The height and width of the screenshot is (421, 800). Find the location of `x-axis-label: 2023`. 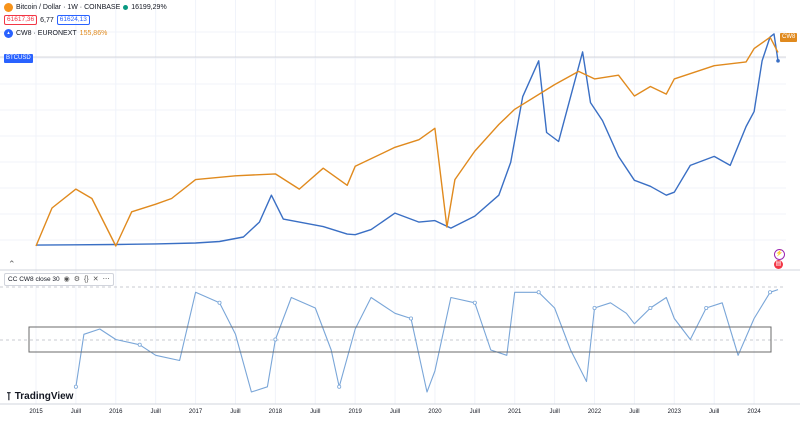

x-axis-label: 2023 is located at coordinates (674, 412).